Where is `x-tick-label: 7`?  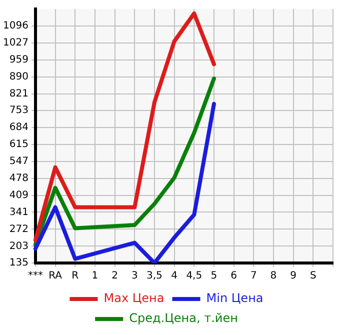
x-tick-label: 7 is located at coordinates (253, 276).